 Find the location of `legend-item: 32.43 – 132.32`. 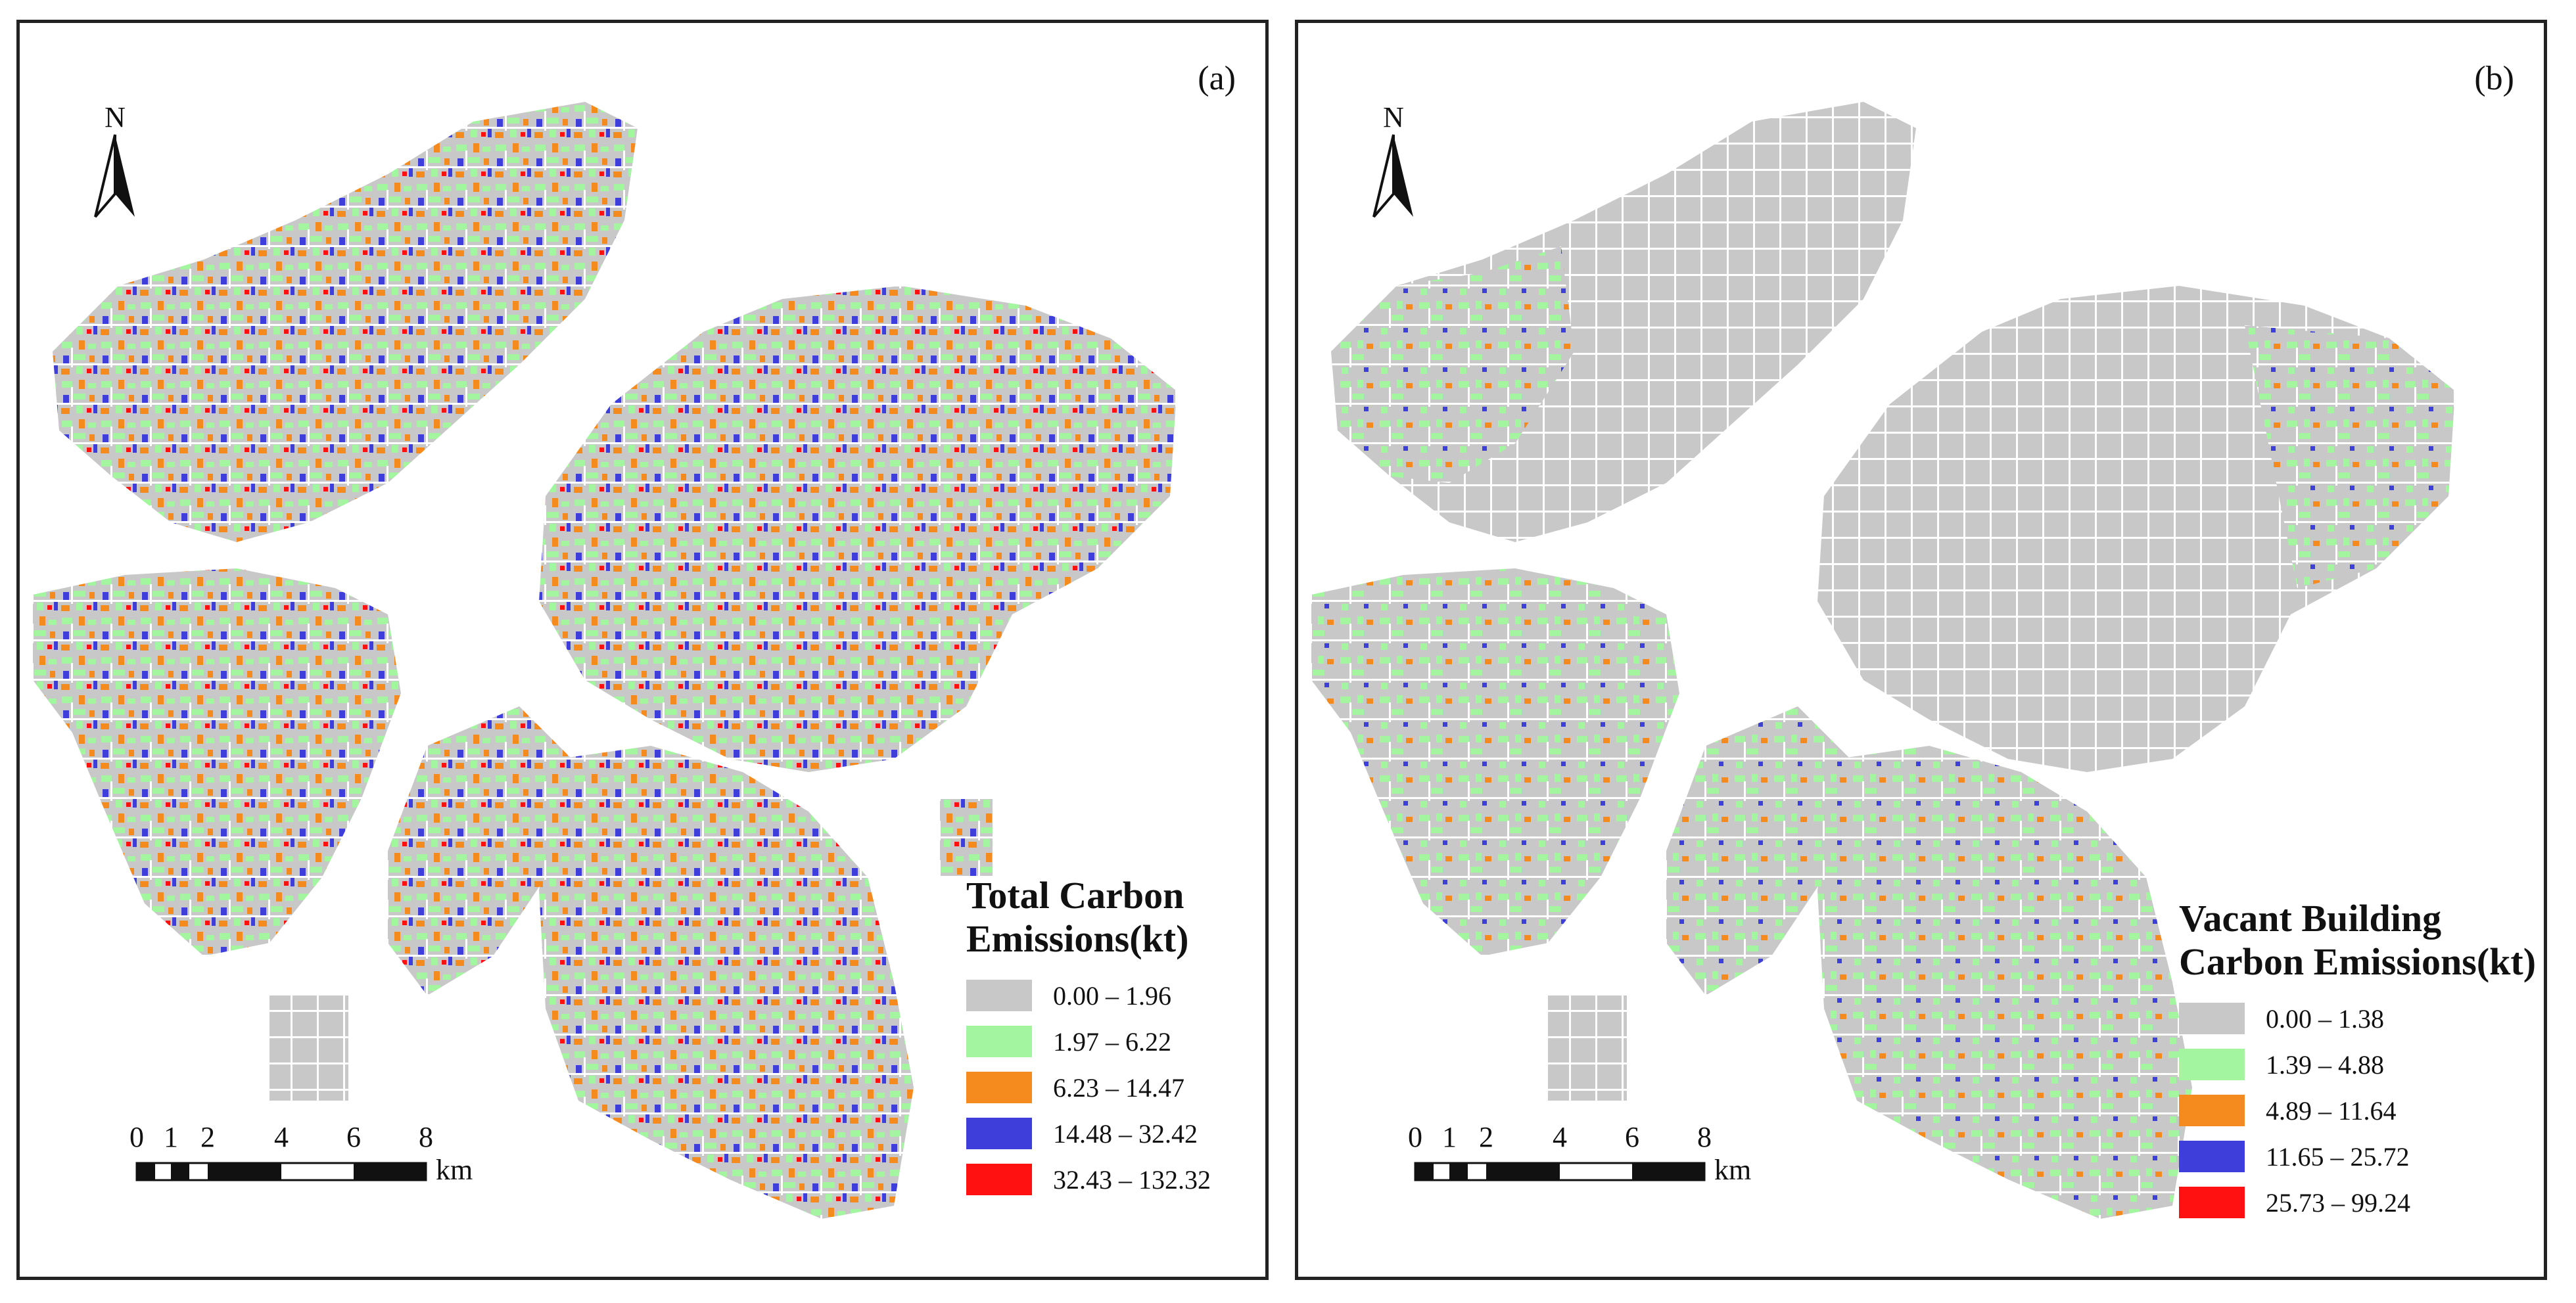

legend-item: 32.43 – 132.32 is located at coordinates (1088, 1179).